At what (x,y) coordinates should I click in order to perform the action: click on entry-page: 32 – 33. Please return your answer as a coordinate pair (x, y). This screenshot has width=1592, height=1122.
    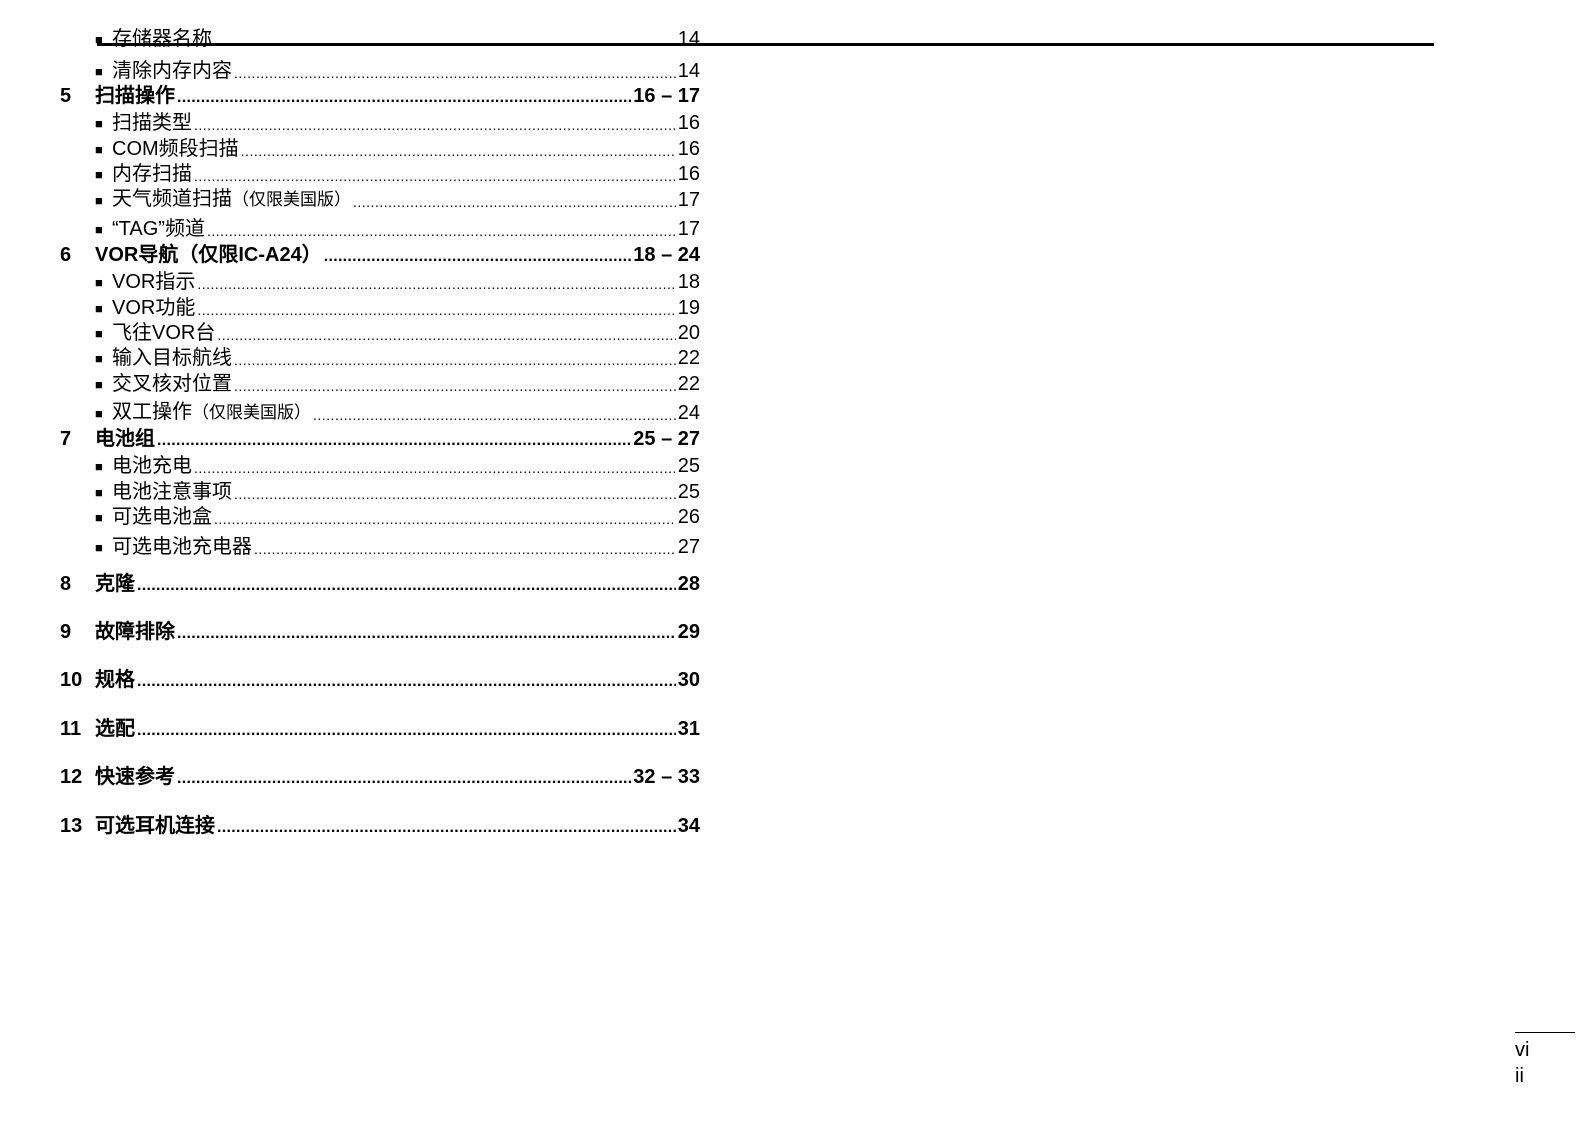
    Looking at the image, I should click on (666, 777).